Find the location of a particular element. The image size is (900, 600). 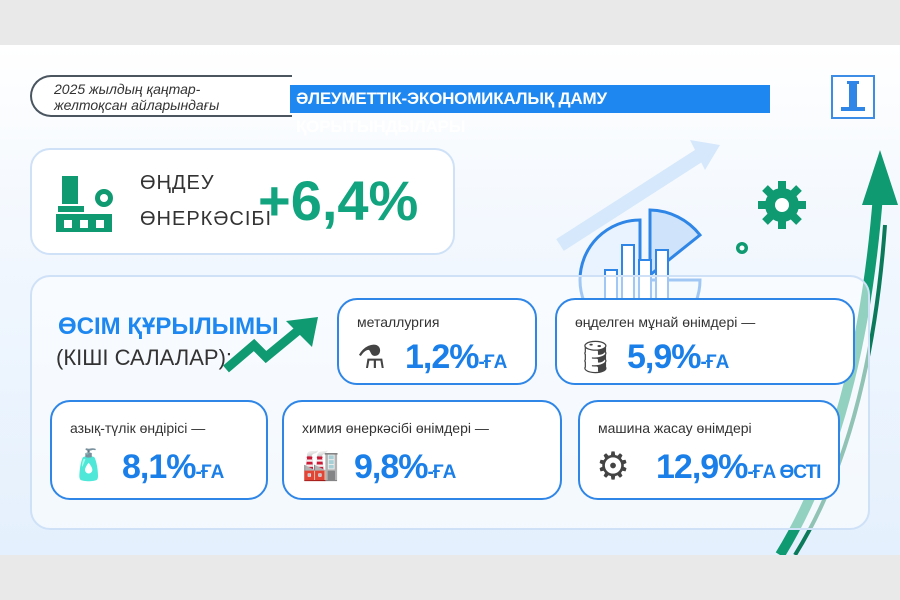

card-food: азық-түлік өндірісі — 🧴 8,1%-ҒА is located at coordinates (159, 450).